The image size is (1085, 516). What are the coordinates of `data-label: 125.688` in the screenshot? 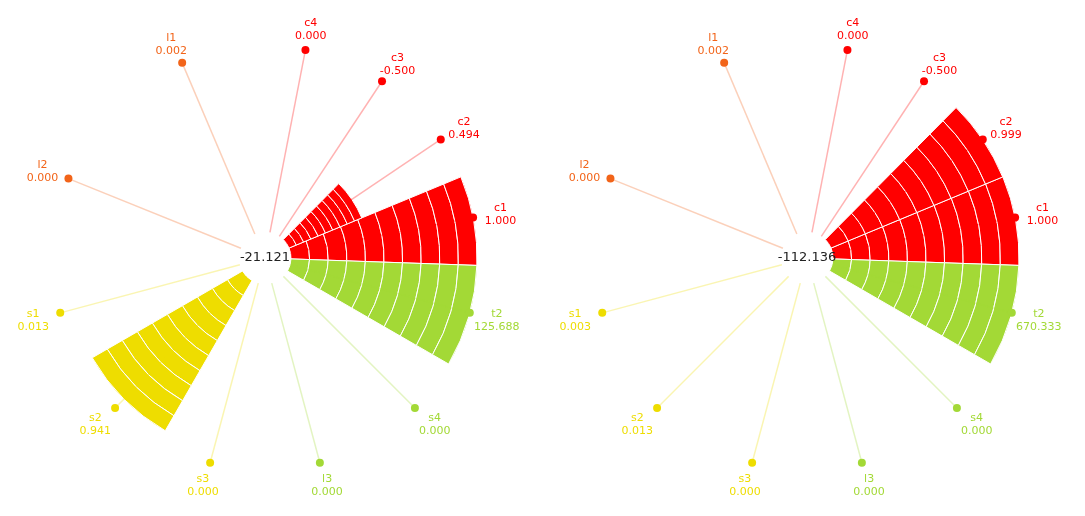 It's located at (497, 326).